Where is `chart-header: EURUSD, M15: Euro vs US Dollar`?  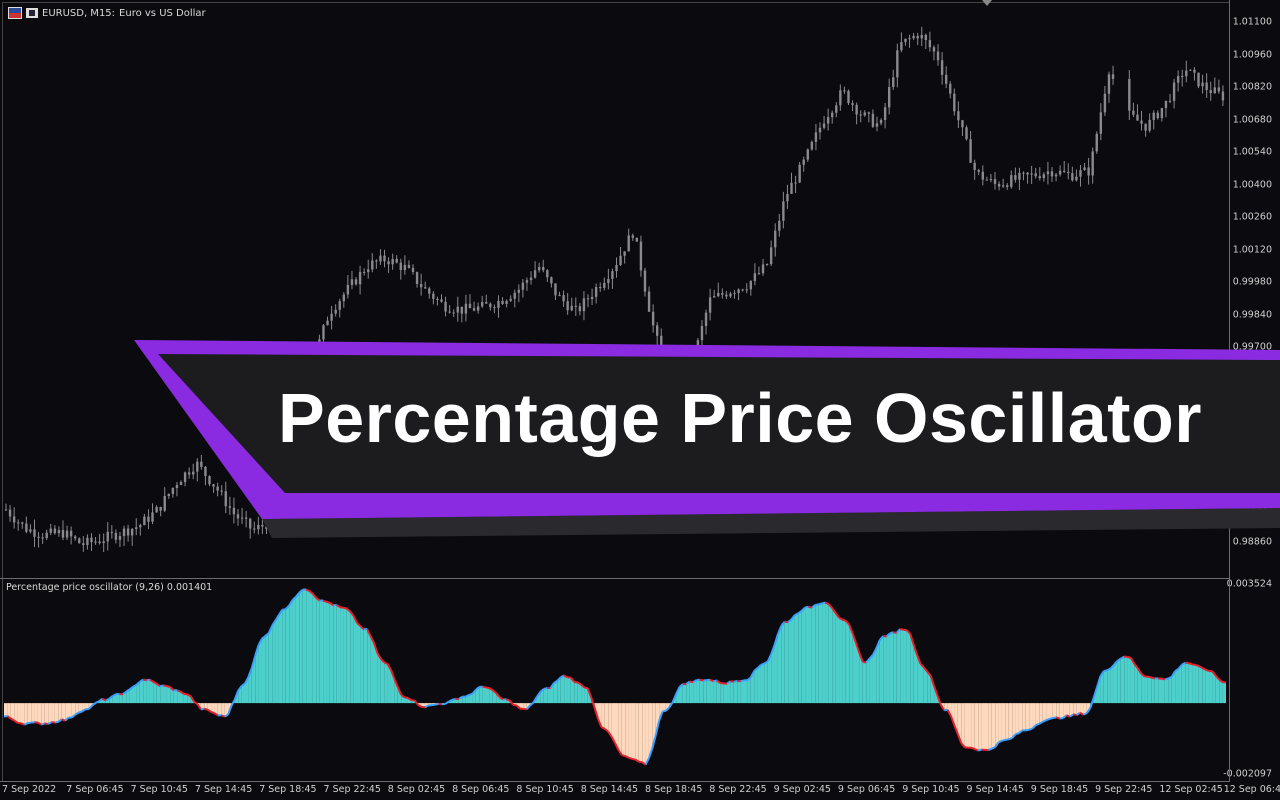 chart-header: EURUSD, M15: Euro vs US Dollar is located at coordinates (107, 13).